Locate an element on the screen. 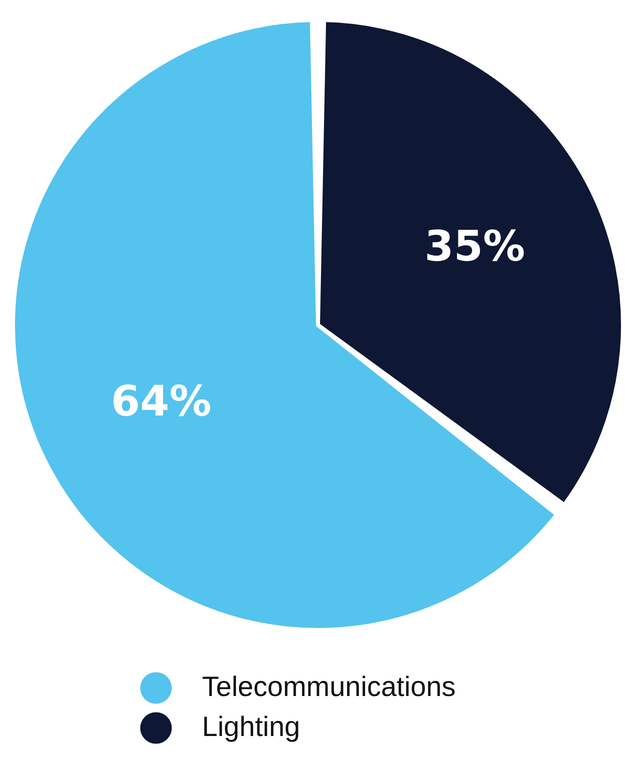 The width and height of the screenshot is (636, 770). data-label: 64% is located at coordinates (161, 401).